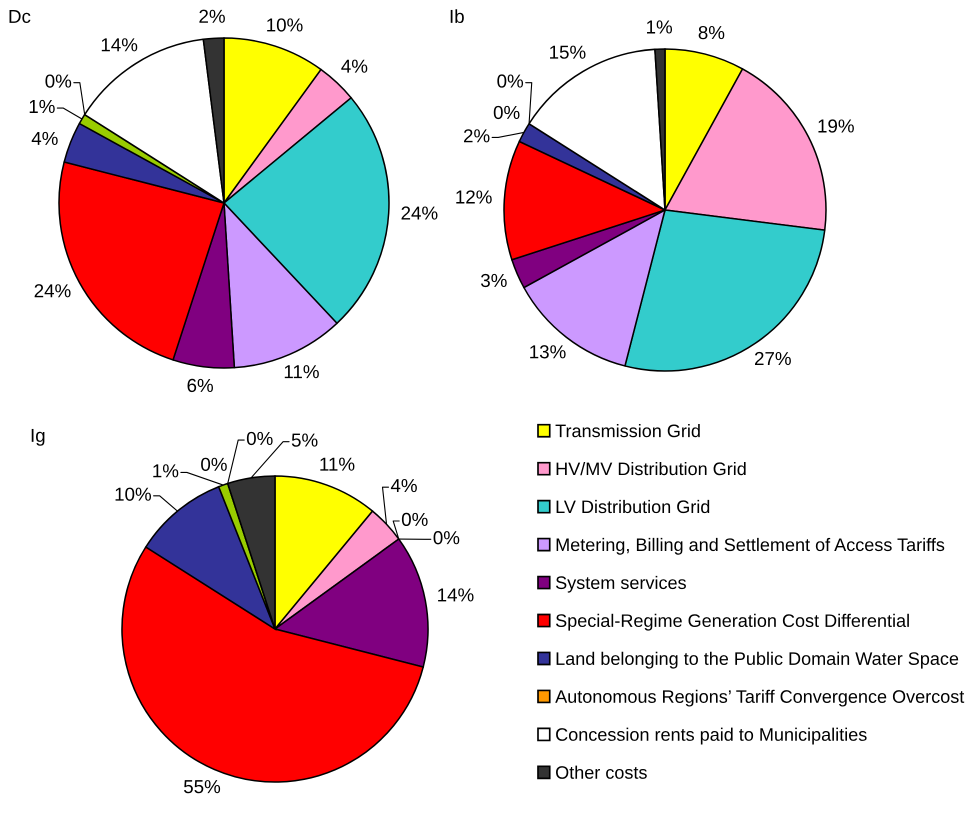 The width and height of the screenshot is (971, 827). What do you see at coordinates (202, 787) in the screenshot?
I see `data-label: 55%` at bounding box center [202, 787].